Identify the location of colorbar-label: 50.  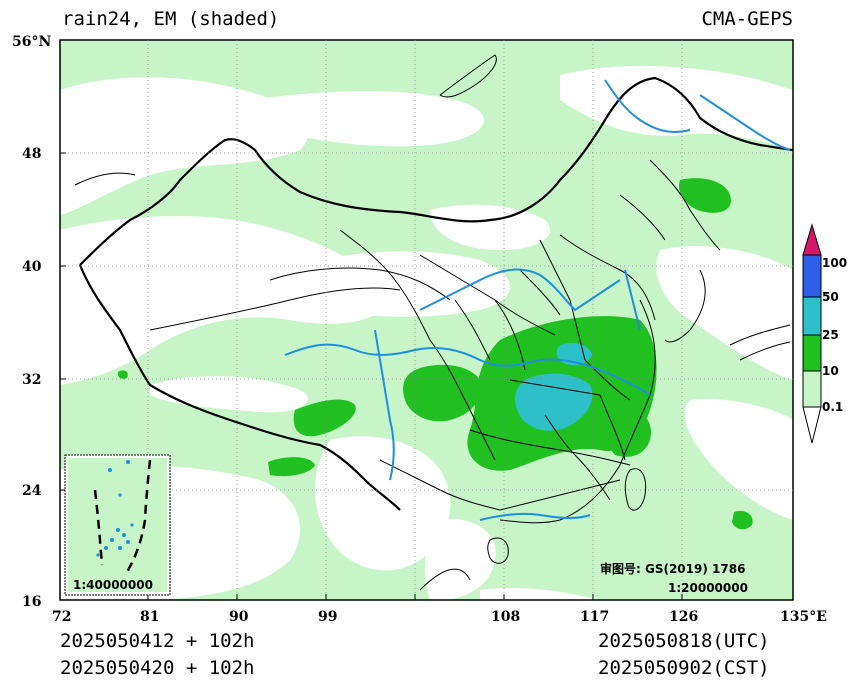
(830, 297).